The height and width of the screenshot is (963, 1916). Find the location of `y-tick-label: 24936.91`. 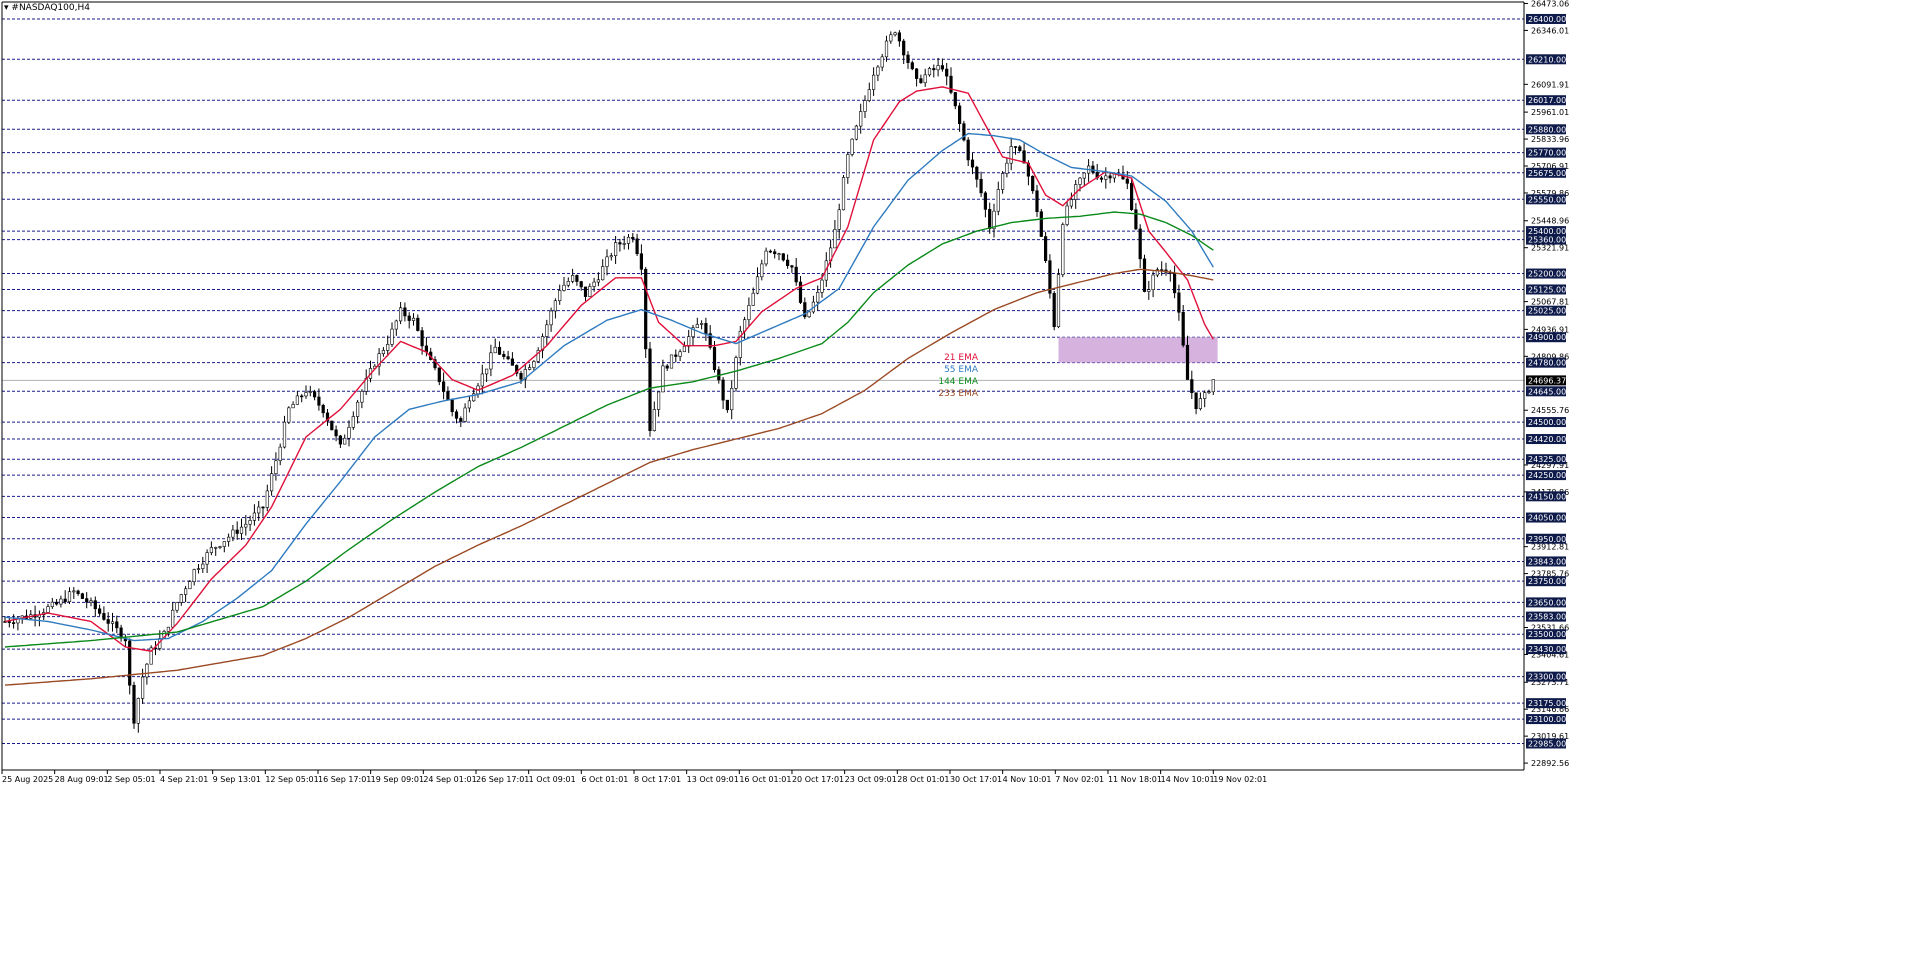

y-tick-label: 24936.91 is located at coordinates (1550, 329).